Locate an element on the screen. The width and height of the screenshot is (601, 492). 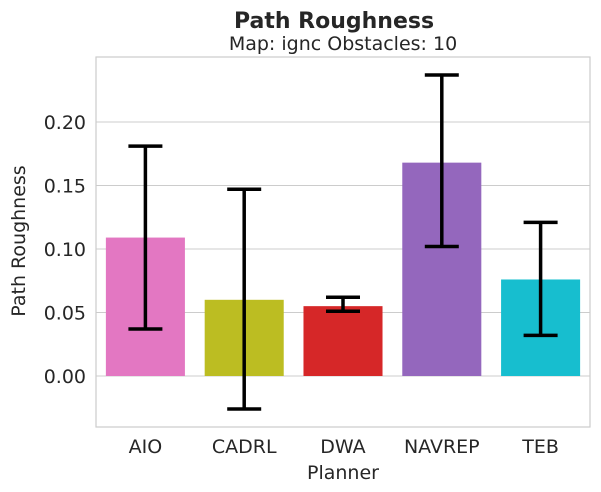
chart-subtitle: Map: ignc Obstacles: 10 is located at coordinates (343, 44).